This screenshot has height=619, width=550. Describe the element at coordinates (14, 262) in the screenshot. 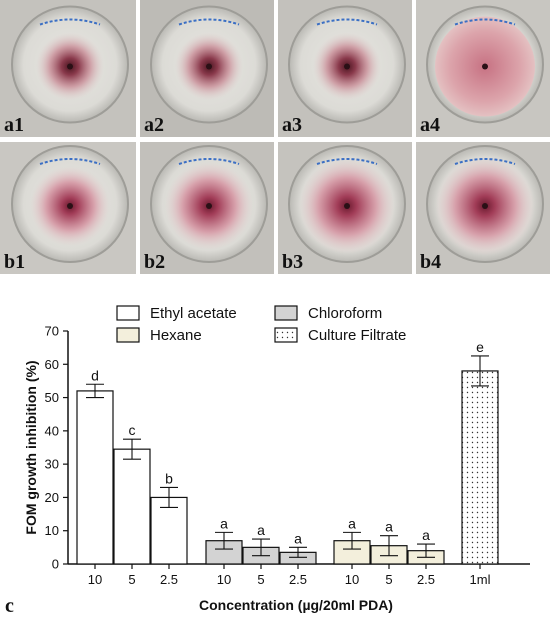

I see `panel-label-b1: b1` at that location.